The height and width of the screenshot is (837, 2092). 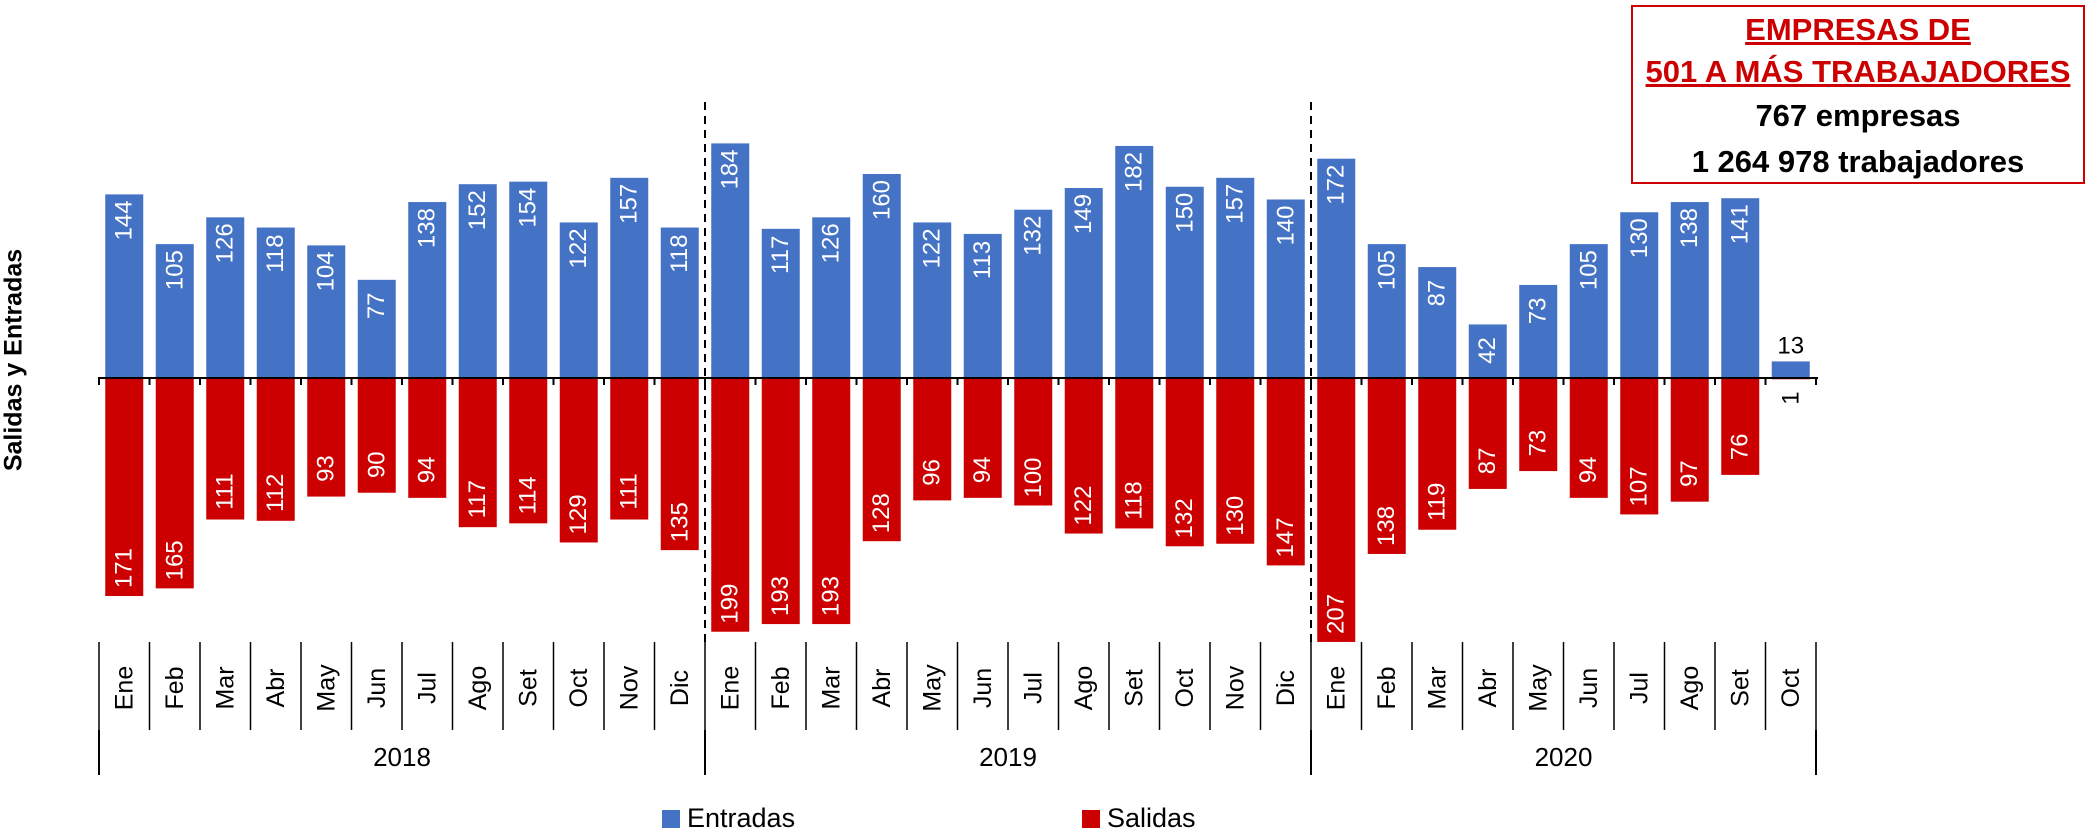 I want to click on data-label-salidas: 119, so click(x=1437, y=502).